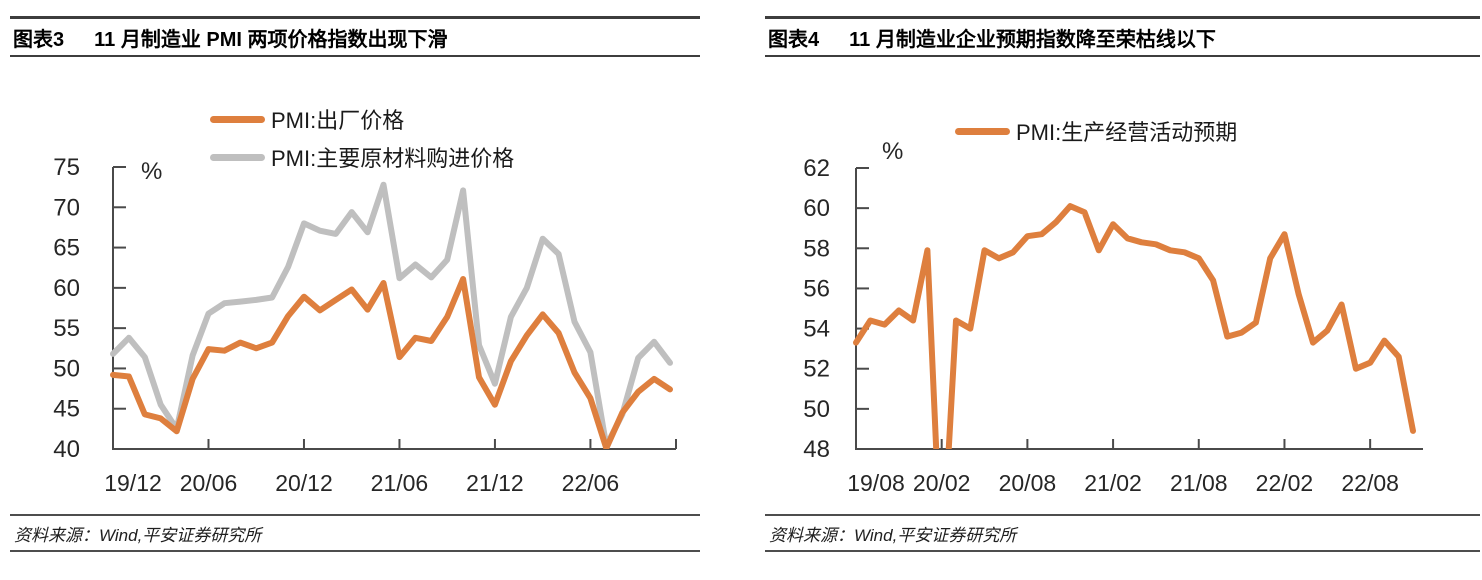 Image resolution: width=1482 pixels, height=580 pixels. What do you see at coordinates (66, 207) in the screenshot?
I see `y-tick-label: 70` at bounding box center [66, 207].